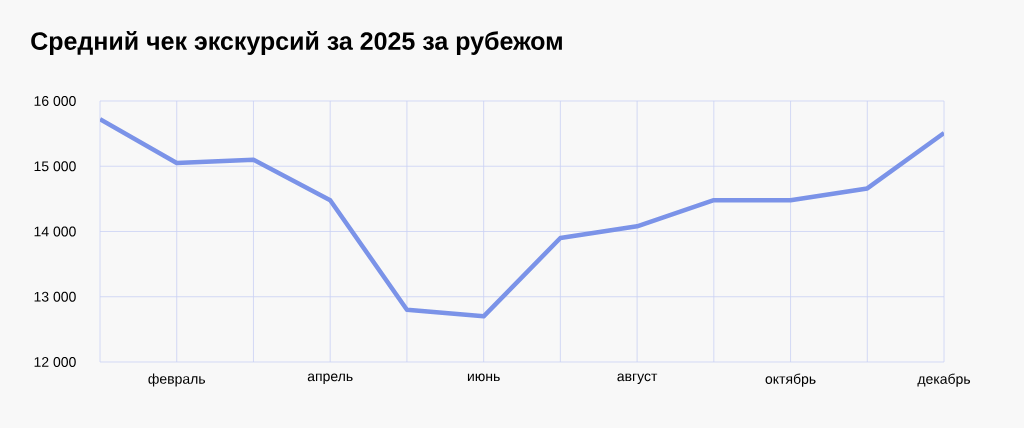 The image size is (1024, 428). I want to click on x-tick-label: август, so click(637, 378).